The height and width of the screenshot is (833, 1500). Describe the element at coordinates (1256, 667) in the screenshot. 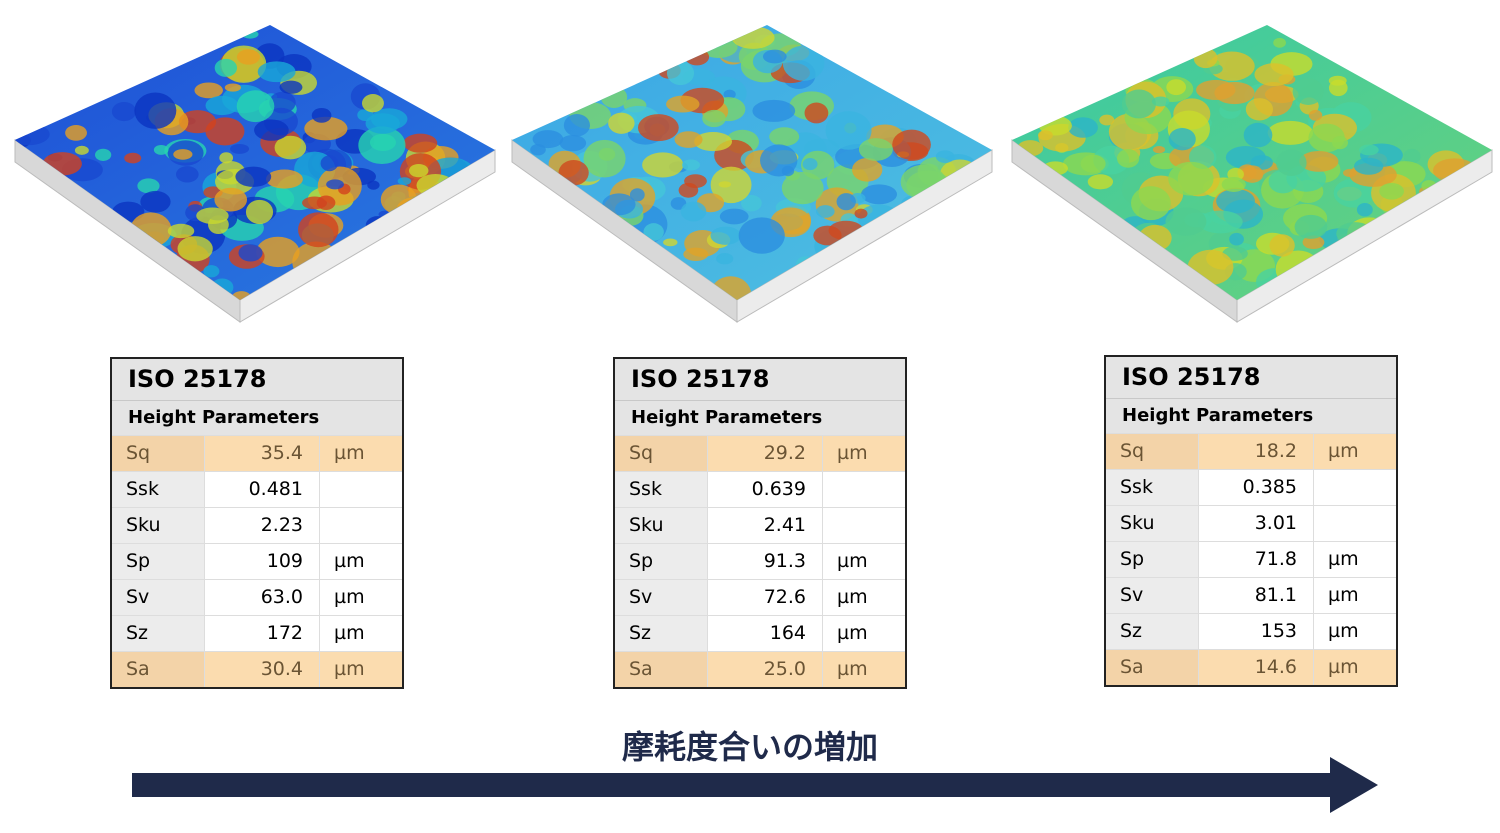

I see `param-value: 14.6` at that location.